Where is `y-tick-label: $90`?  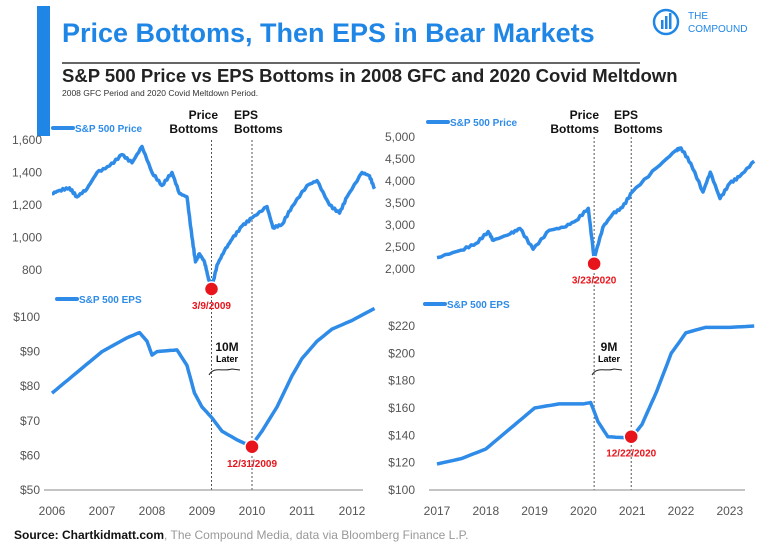
y-tick-label: $90 is located at coordinates (30, 352).